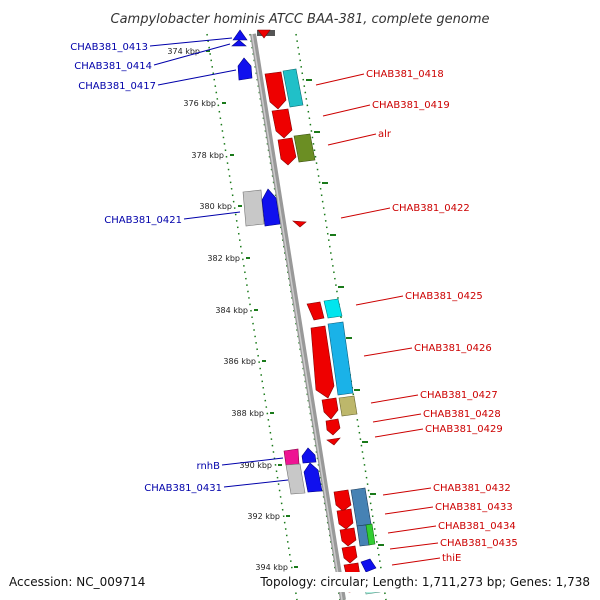 Image resolution: width=600 pixels, height=600 pixels. Describe the element at coordinates (77, 582) in the screenshot. I see `accession-text: Accession: NC_009714` at that location.